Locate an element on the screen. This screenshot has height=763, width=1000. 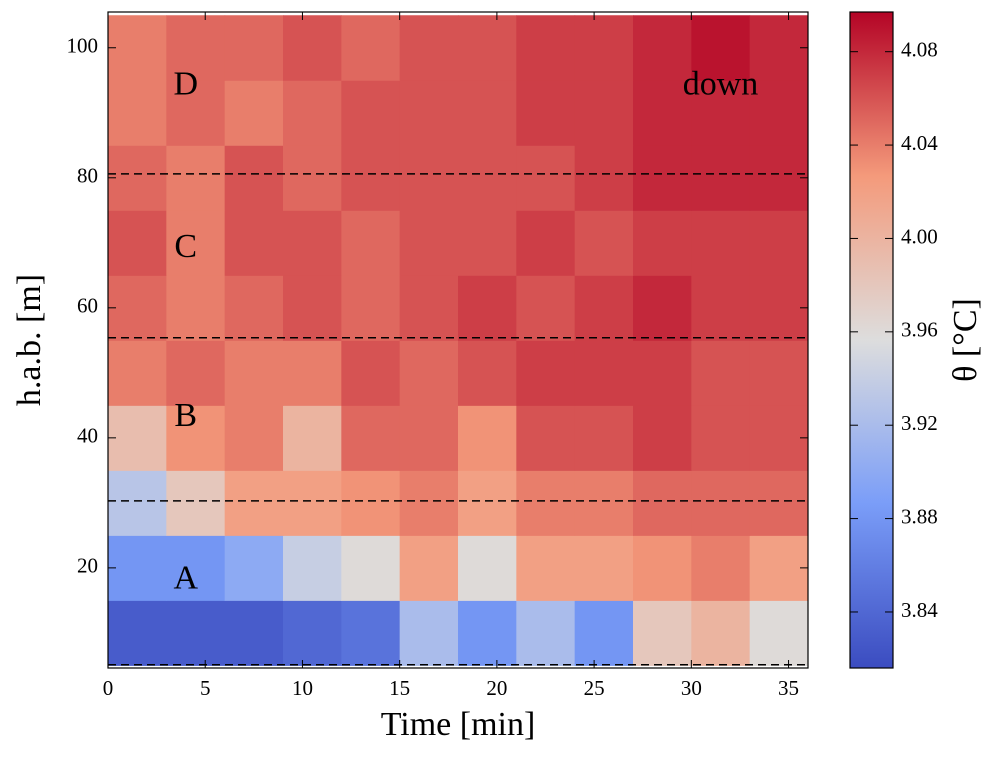
x-tick-label: 5 is located at coordinates (205, 688).